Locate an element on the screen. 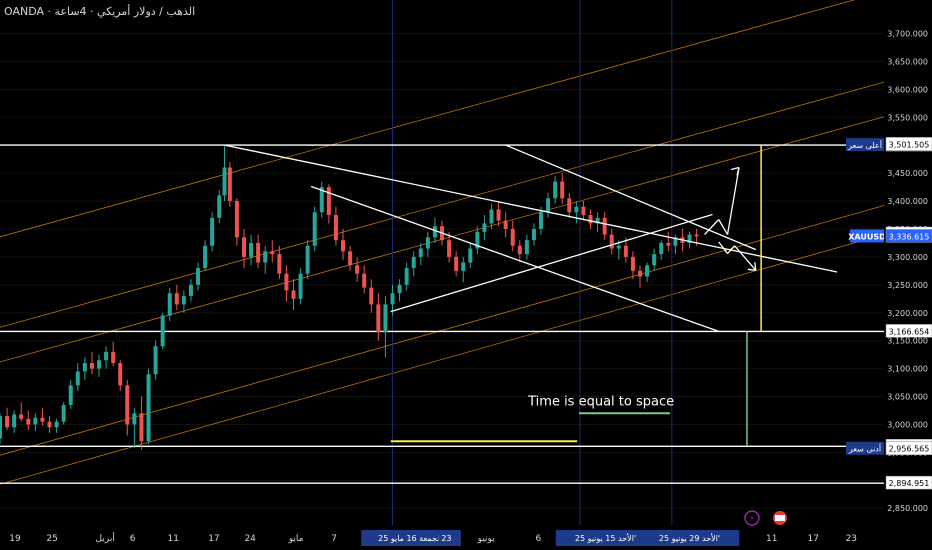  price-tick-label: 3,400.000 is located at coordinates (907, 201).